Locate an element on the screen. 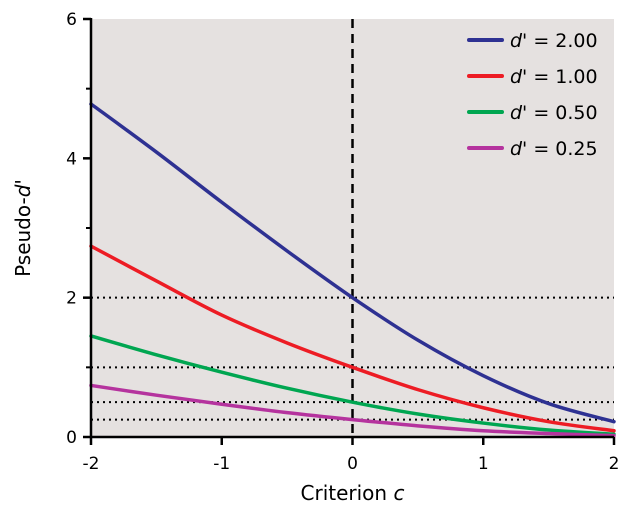  x-tick-label-4: 2 is located at coordinates (614, 464).